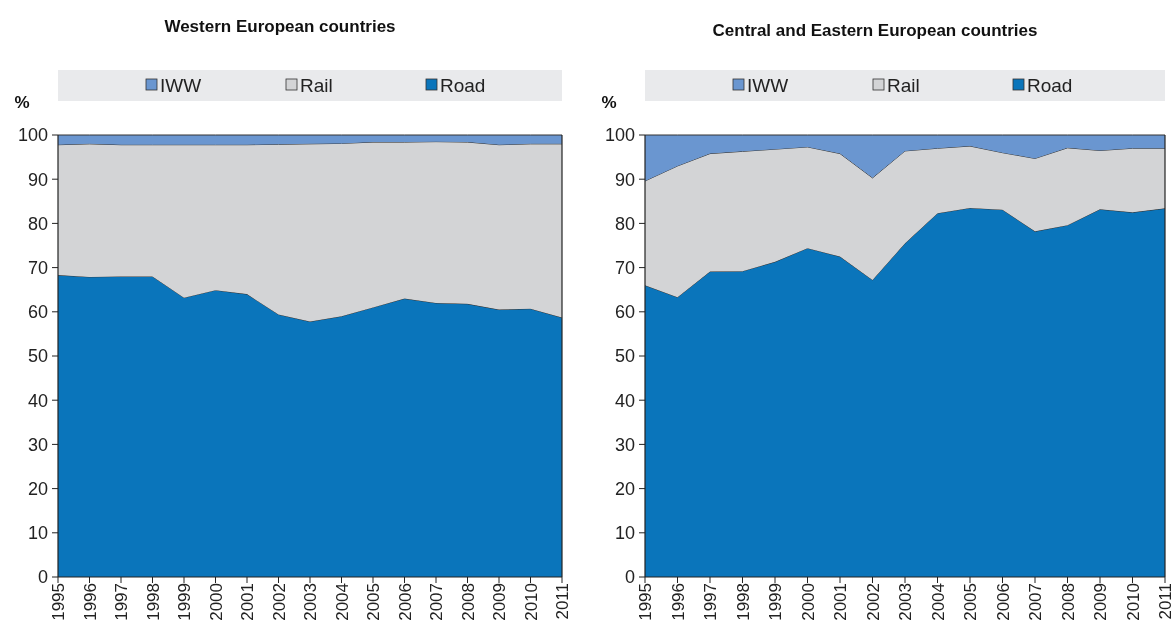 This screenshot has height=622, width=1174. What do you see at coordinates (875, 30) in the screenshot?
I see `chart-title: Central and Eastern European countries` at bounding box center [875, 30].